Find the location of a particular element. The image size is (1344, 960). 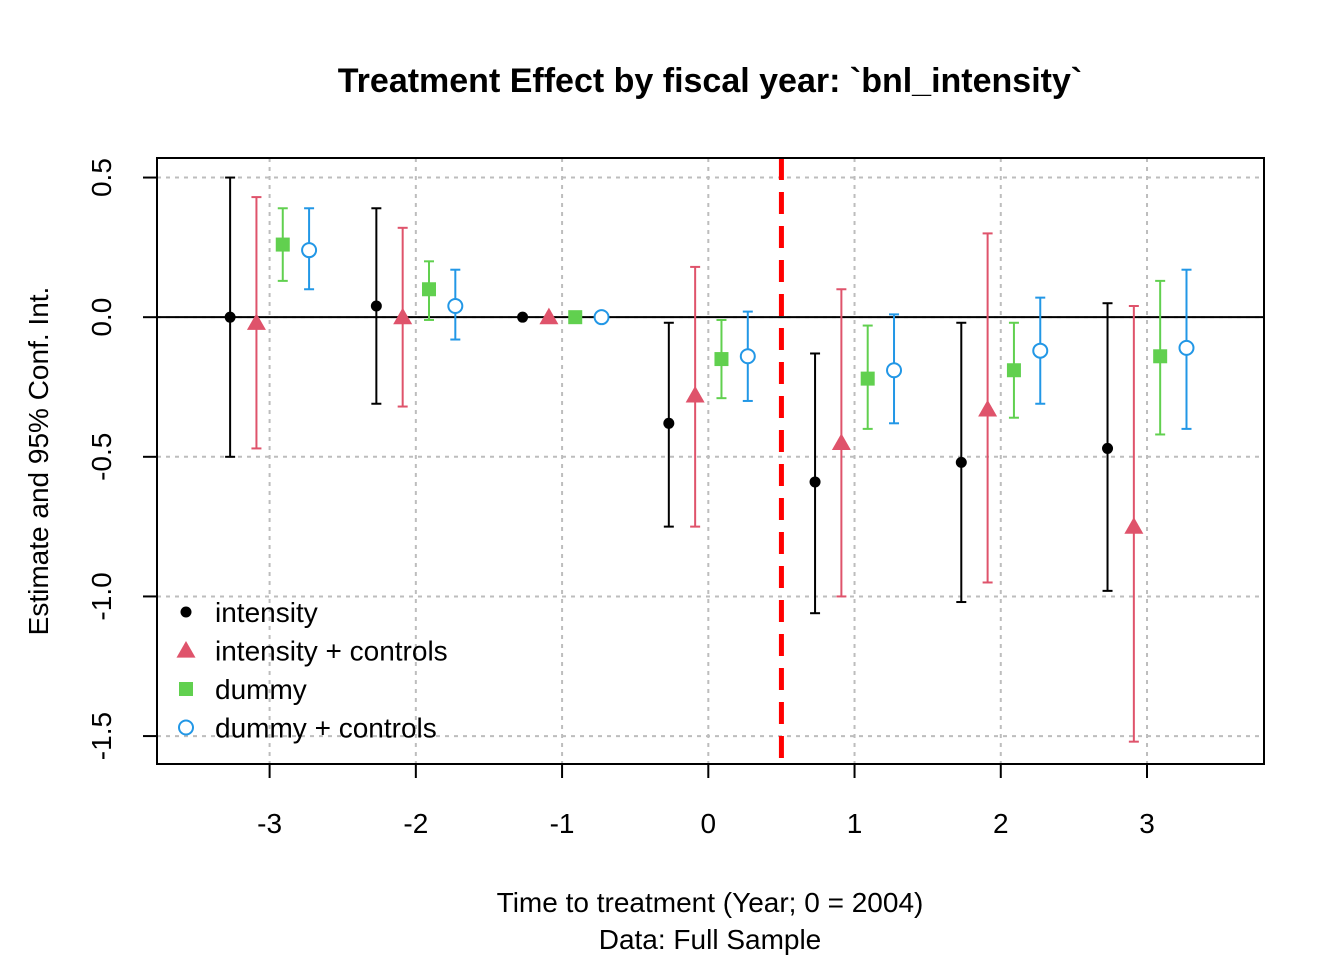

legend-label: intensity + controls is located at coordinates (331, 651).